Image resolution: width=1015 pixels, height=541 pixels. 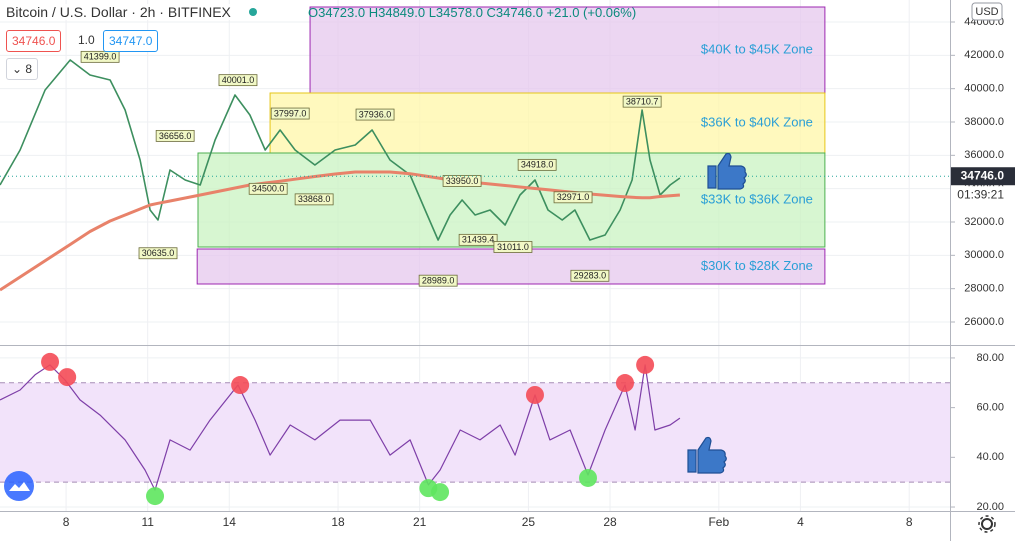 I want to click on x-tick-label: 18, so click(x=338, y=522).